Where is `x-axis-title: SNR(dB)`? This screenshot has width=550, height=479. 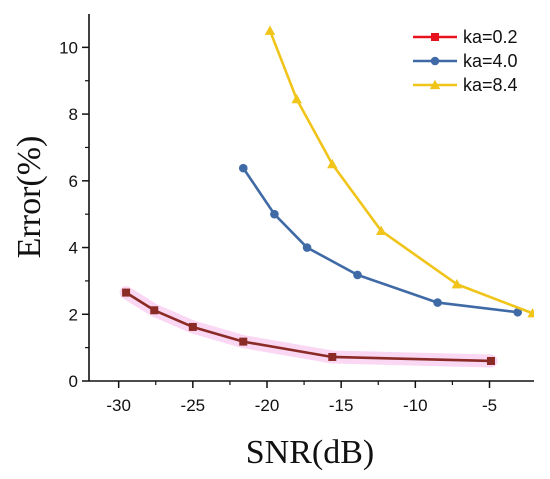 x-axis-title: SNR(dB) is located at coordinates (310, 452).